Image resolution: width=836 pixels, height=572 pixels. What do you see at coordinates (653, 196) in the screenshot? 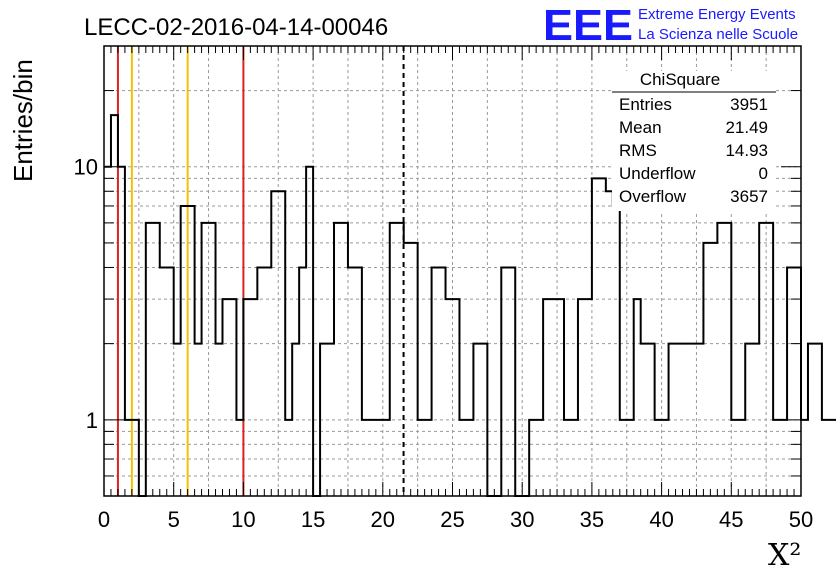
I see `stats-overflow-label: Overflow` at bounding box center [653, 196].